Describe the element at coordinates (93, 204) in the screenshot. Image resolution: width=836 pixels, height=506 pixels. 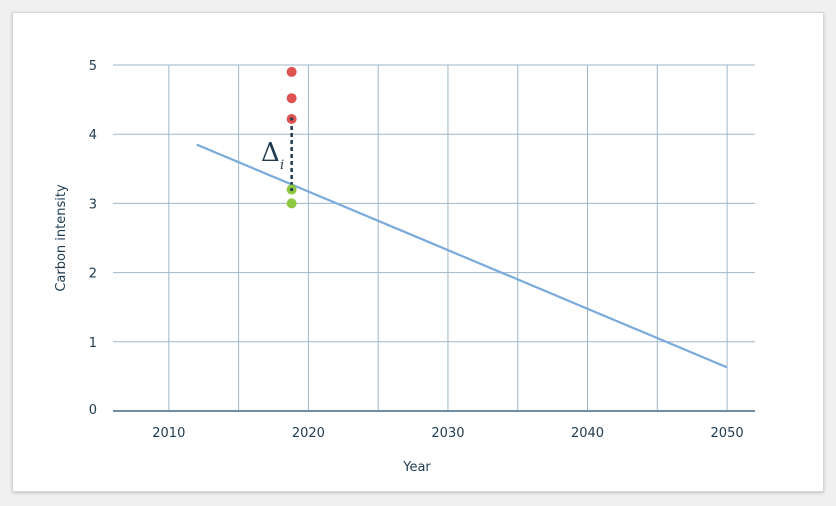
I see `y-tick-label: 3` at that location.